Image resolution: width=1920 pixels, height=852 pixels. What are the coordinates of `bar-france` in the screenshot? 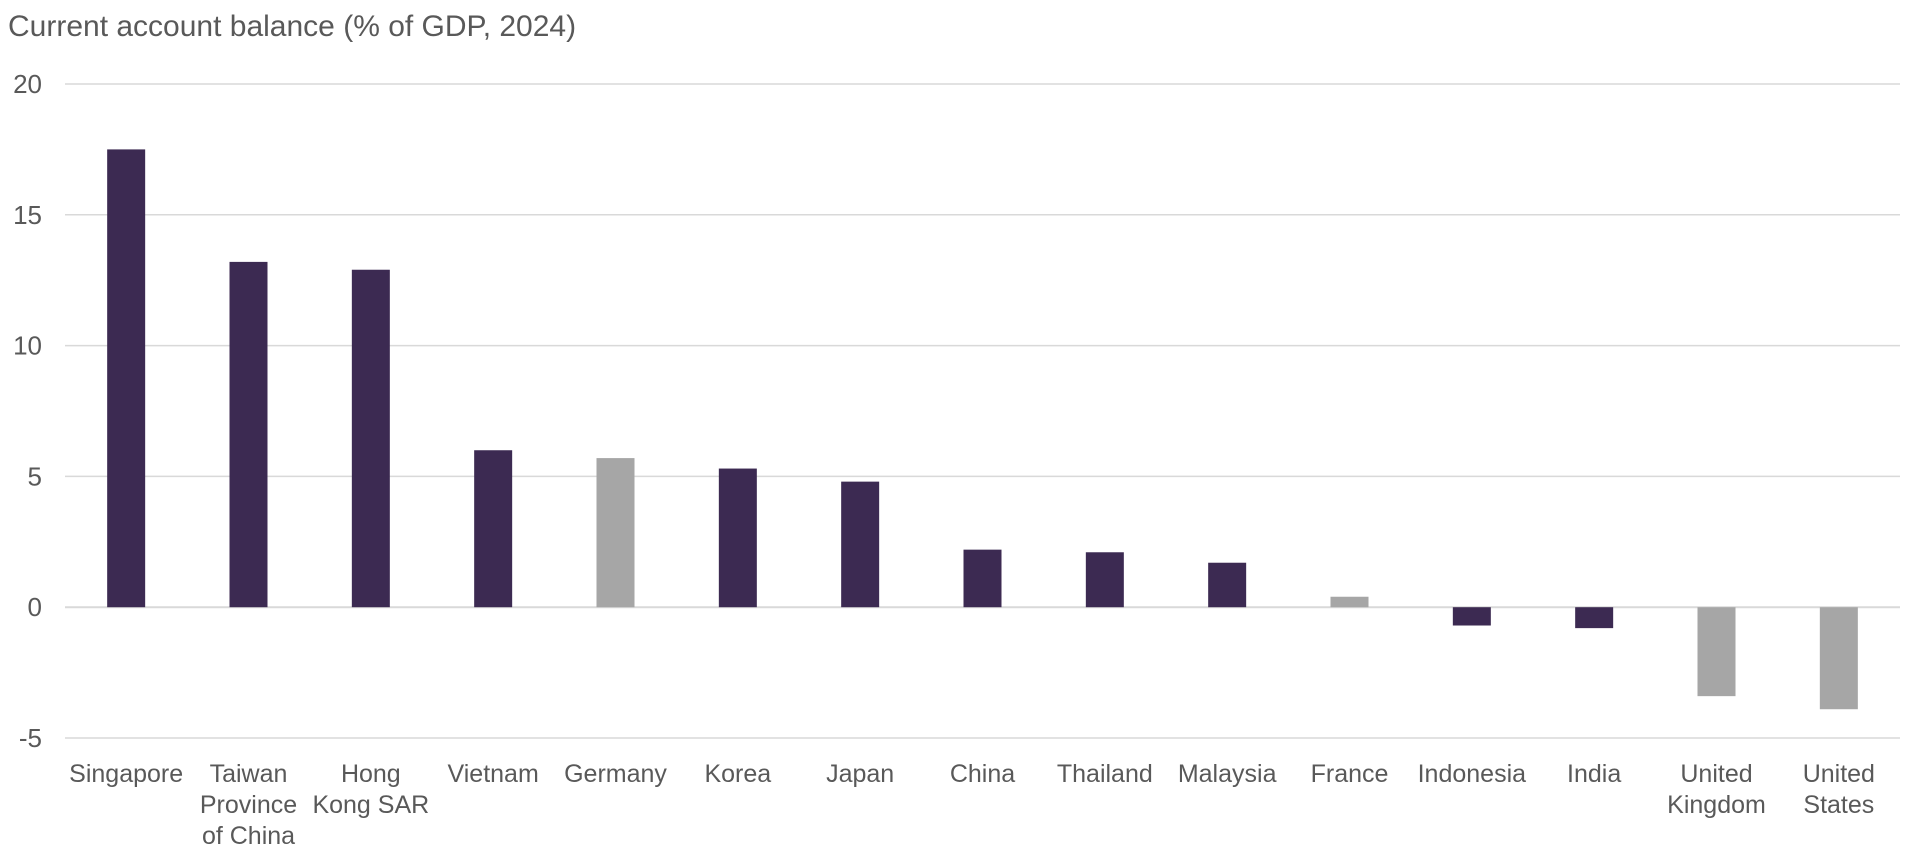 It's located at (1349, 602).